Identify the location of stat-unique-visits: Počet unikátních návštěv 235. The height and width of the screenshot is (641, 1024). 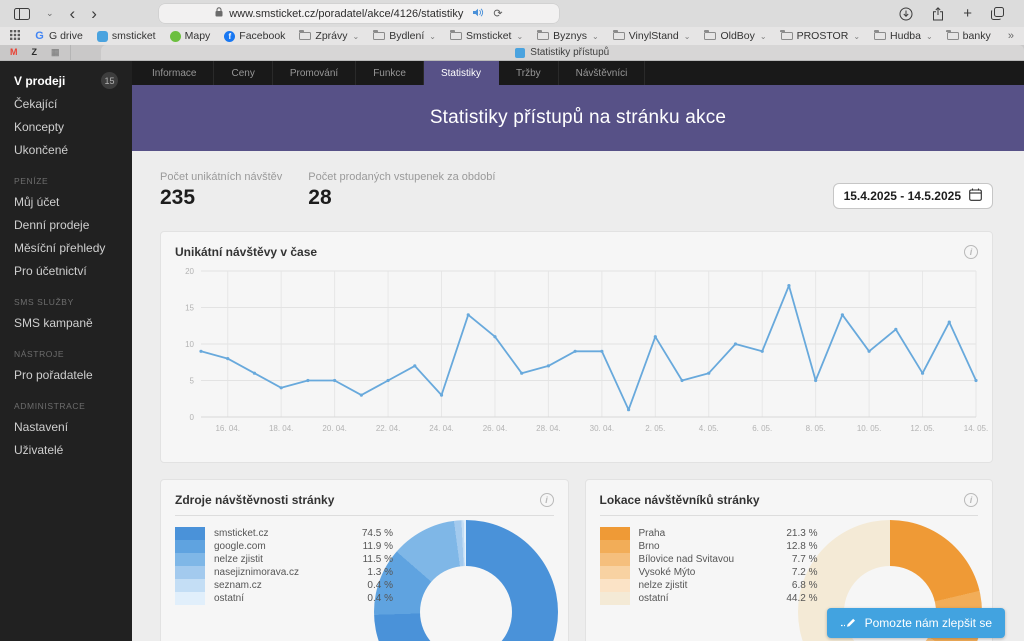
(221, 190).